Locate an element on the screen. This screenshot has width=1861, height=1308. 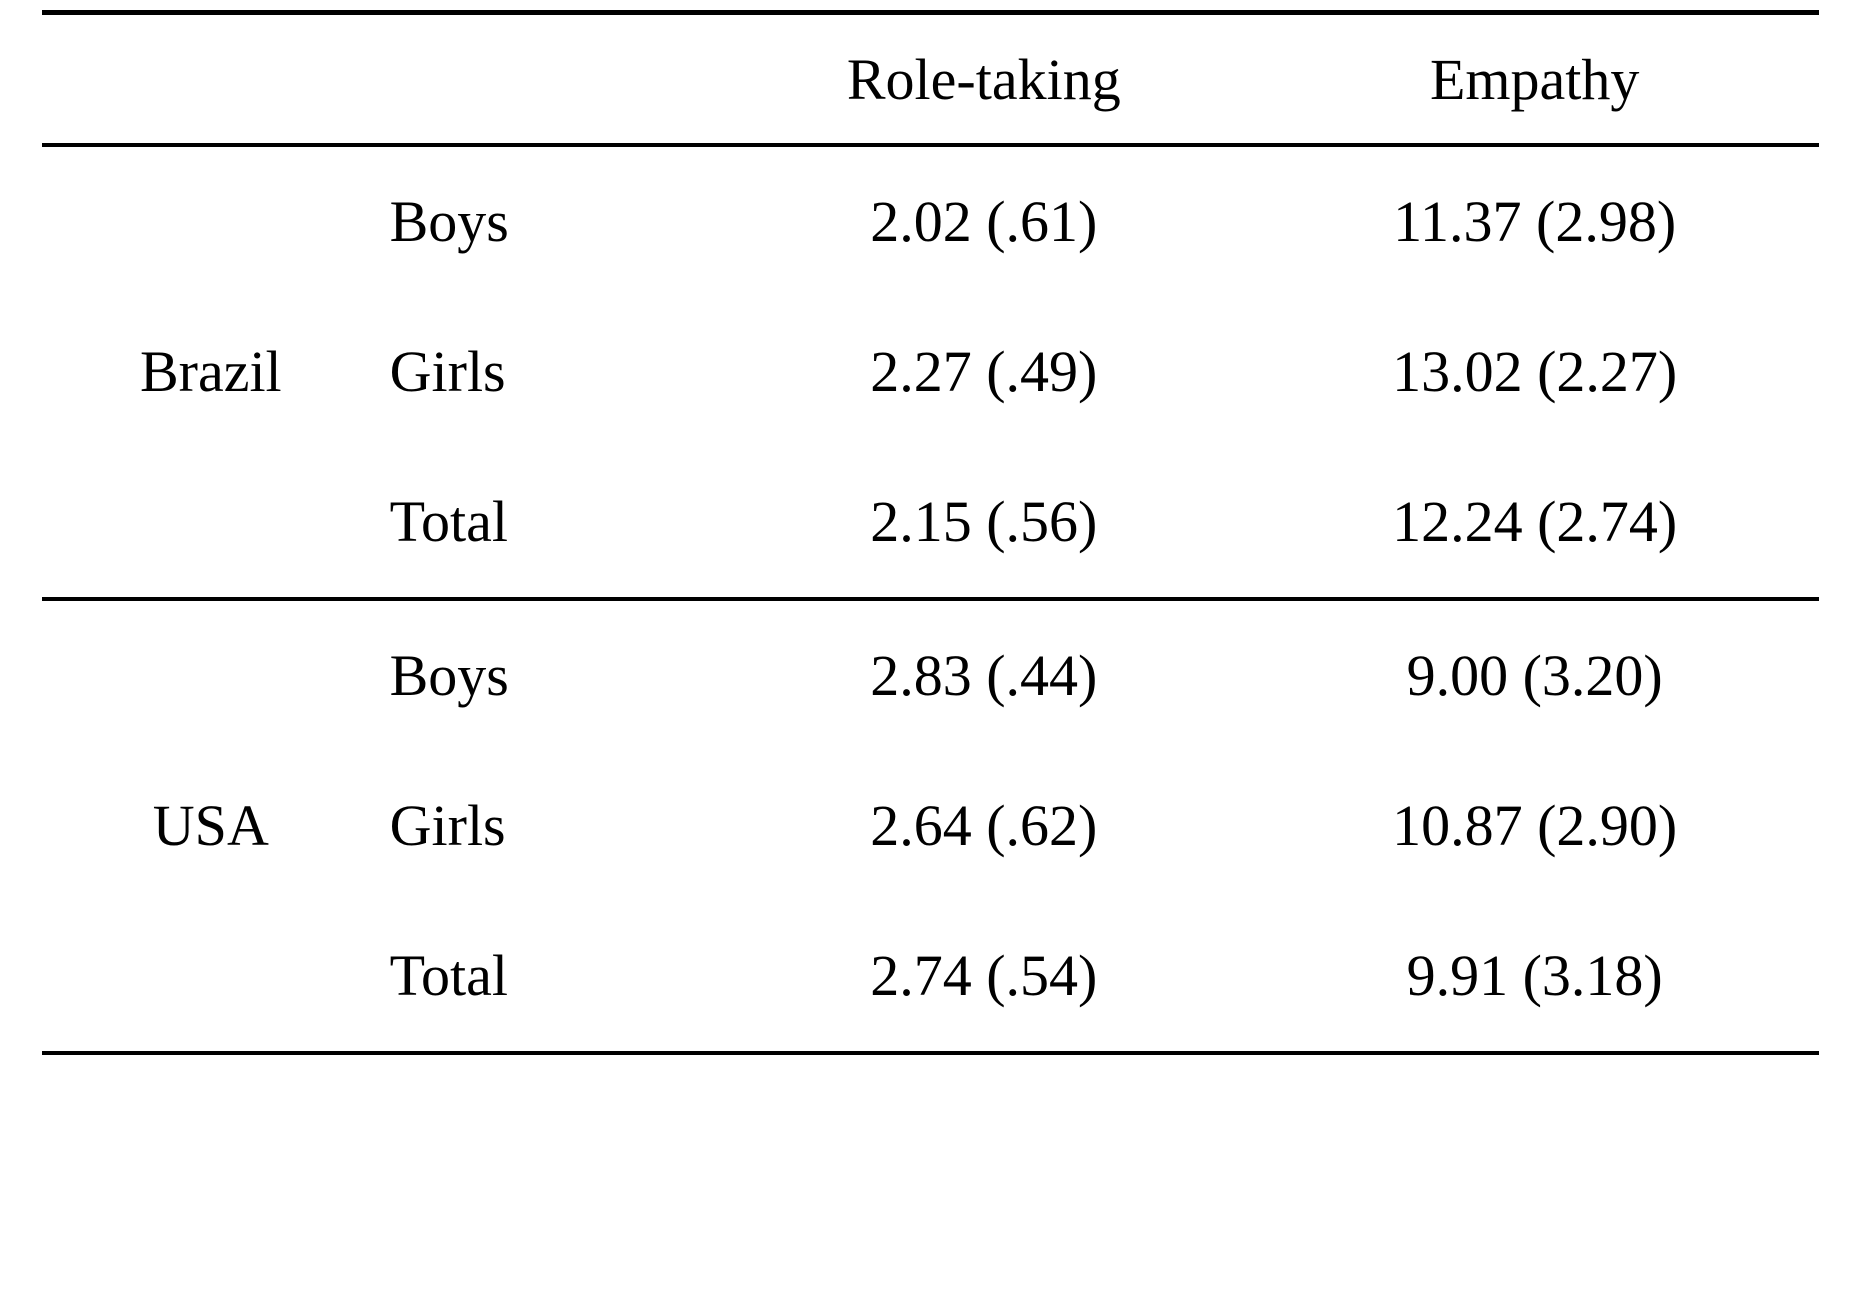
header-role-taking: Role-taking is located at coordinates (983, 79).